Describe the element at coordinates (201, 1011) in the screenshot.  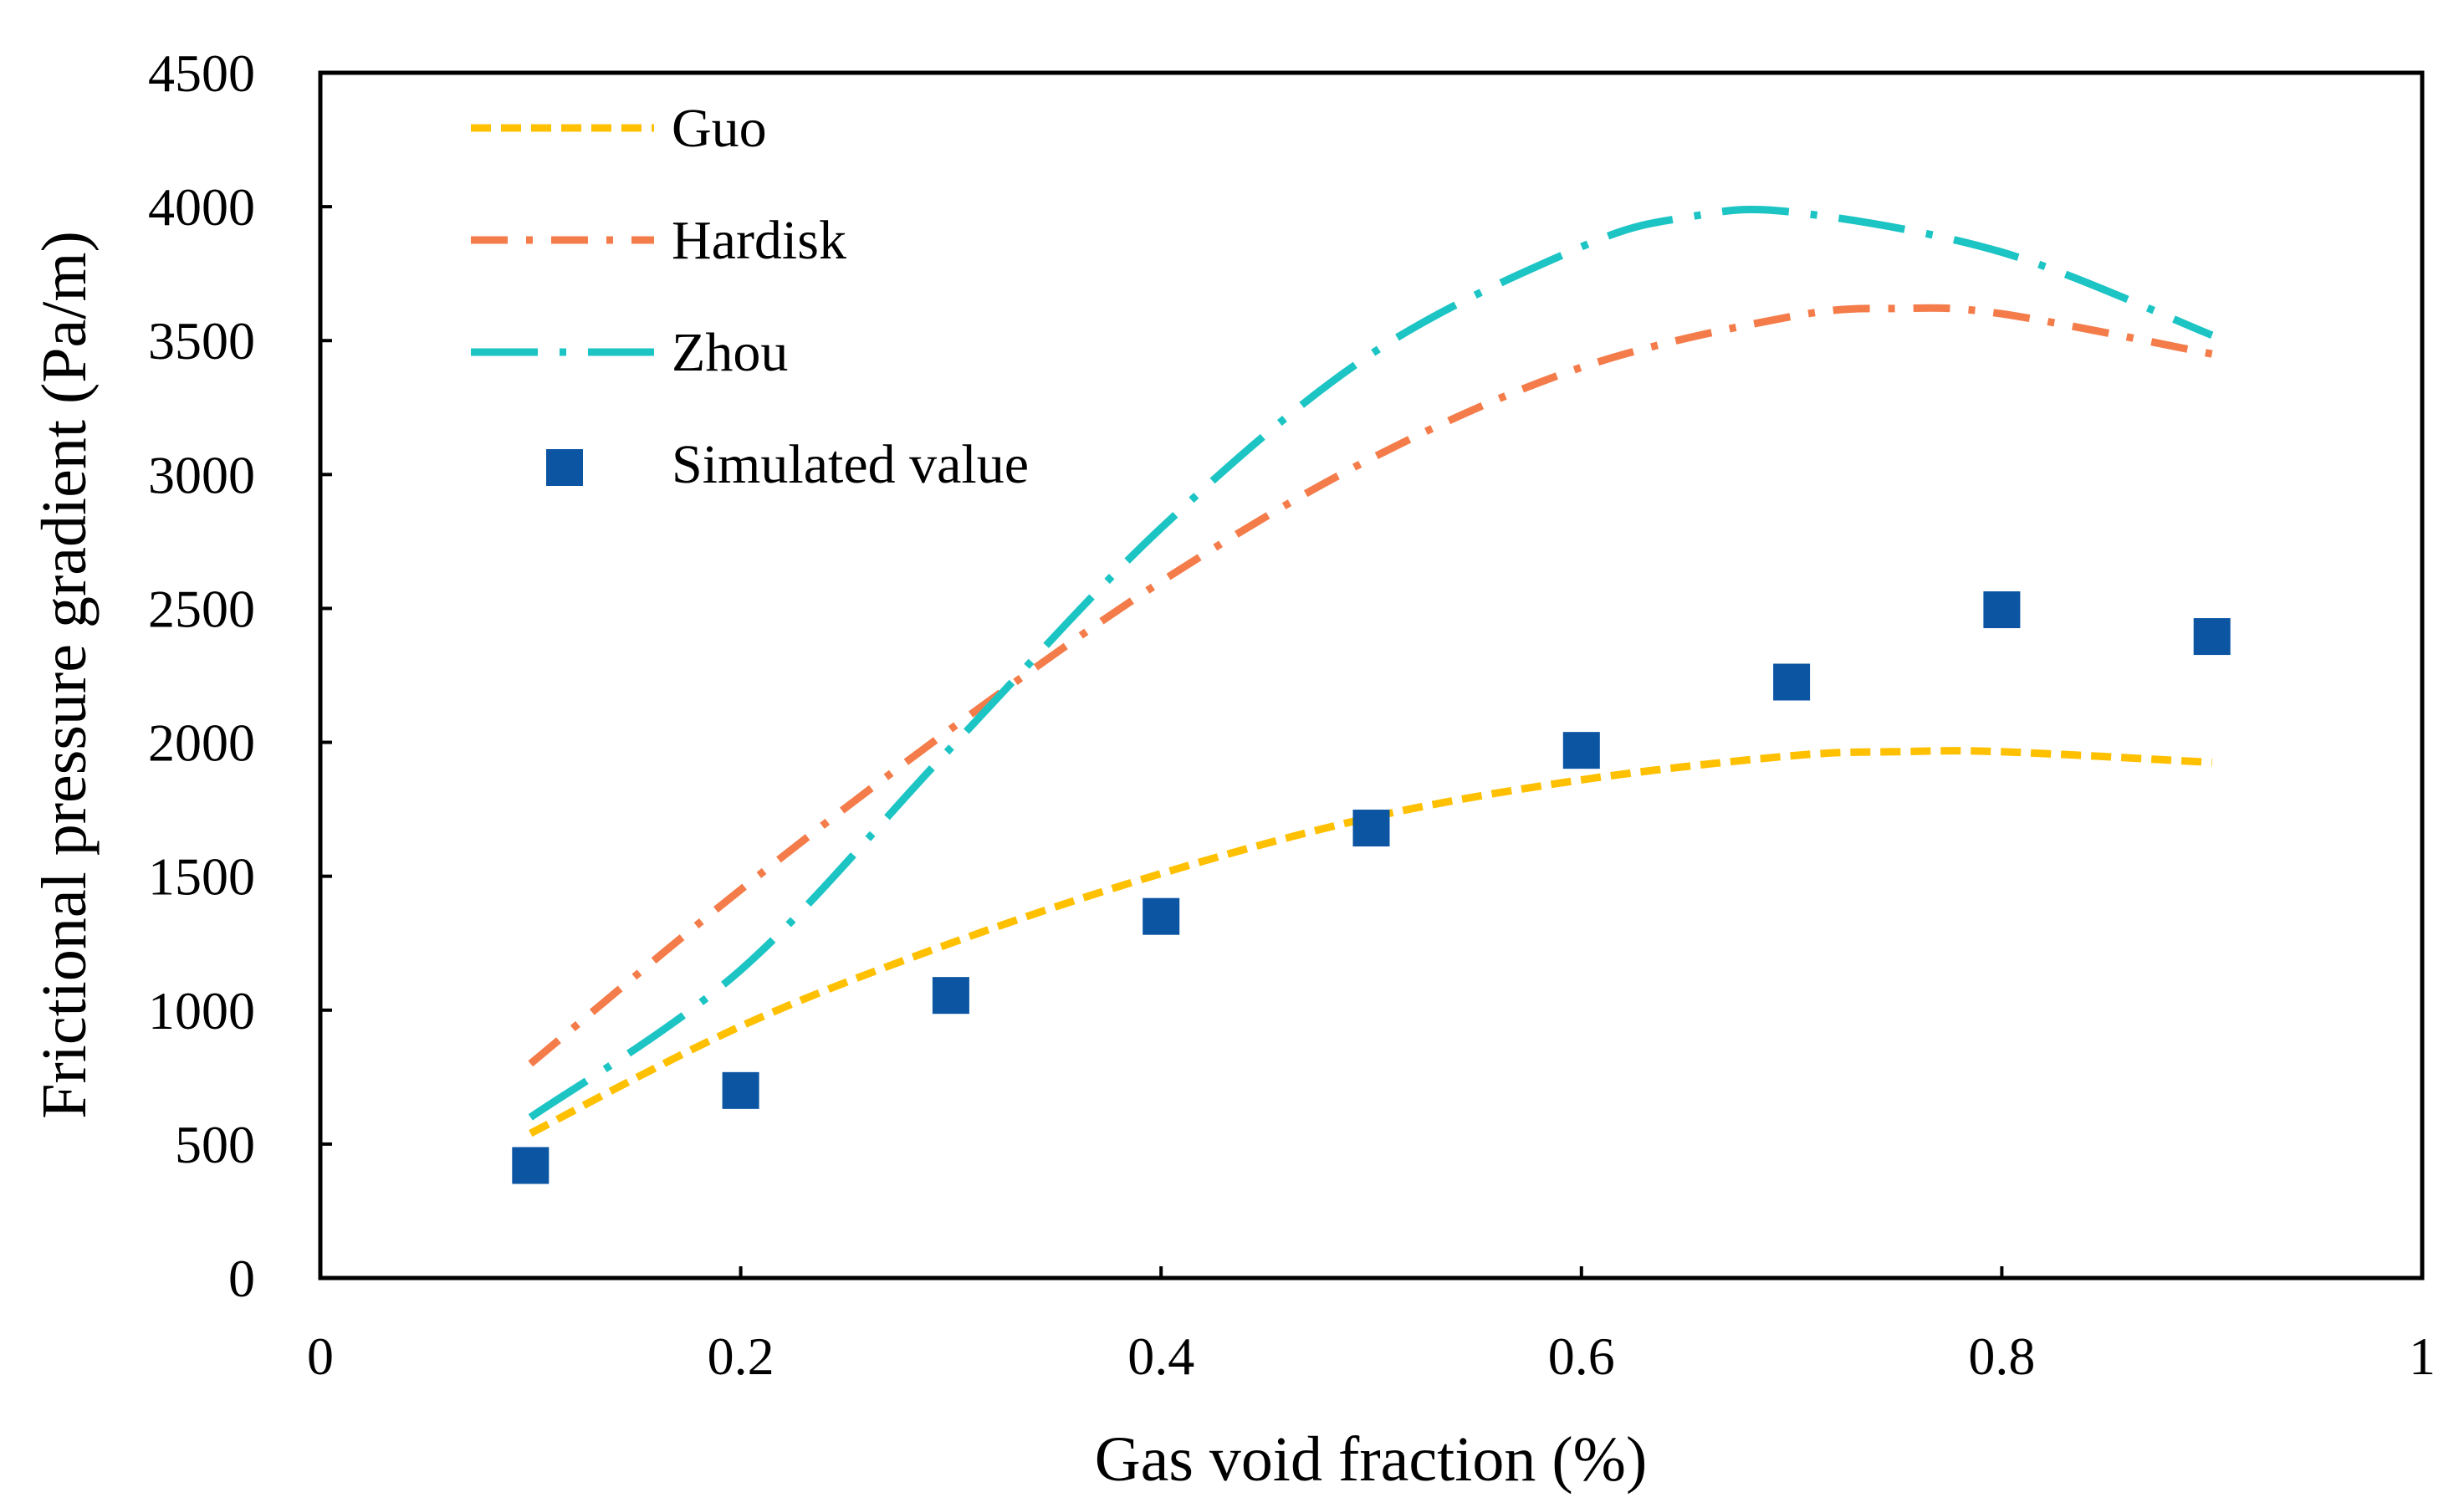
I see `y-tick-label: 1000` at that location.